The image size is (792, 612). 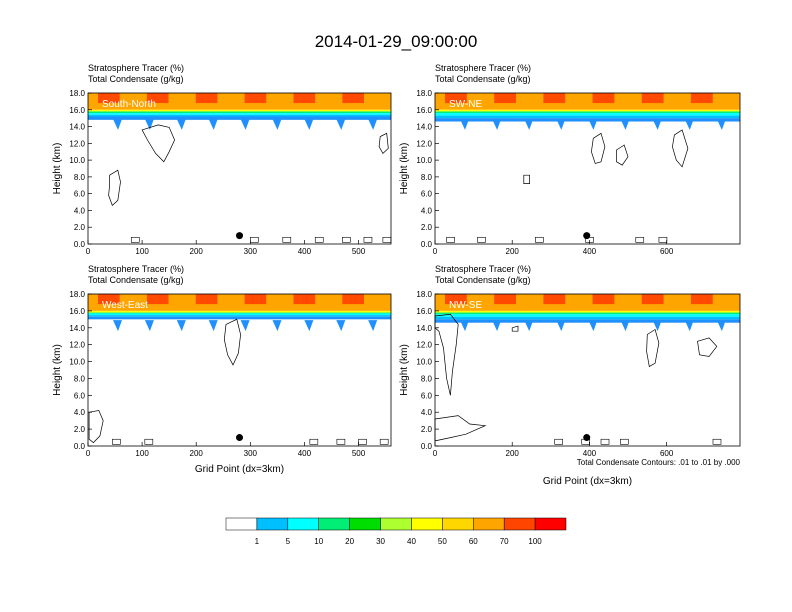 What do you see at coordinates (251, 251) in the screenshot?
I see `x-tick-label: 300` at bounding box center [251, 251].